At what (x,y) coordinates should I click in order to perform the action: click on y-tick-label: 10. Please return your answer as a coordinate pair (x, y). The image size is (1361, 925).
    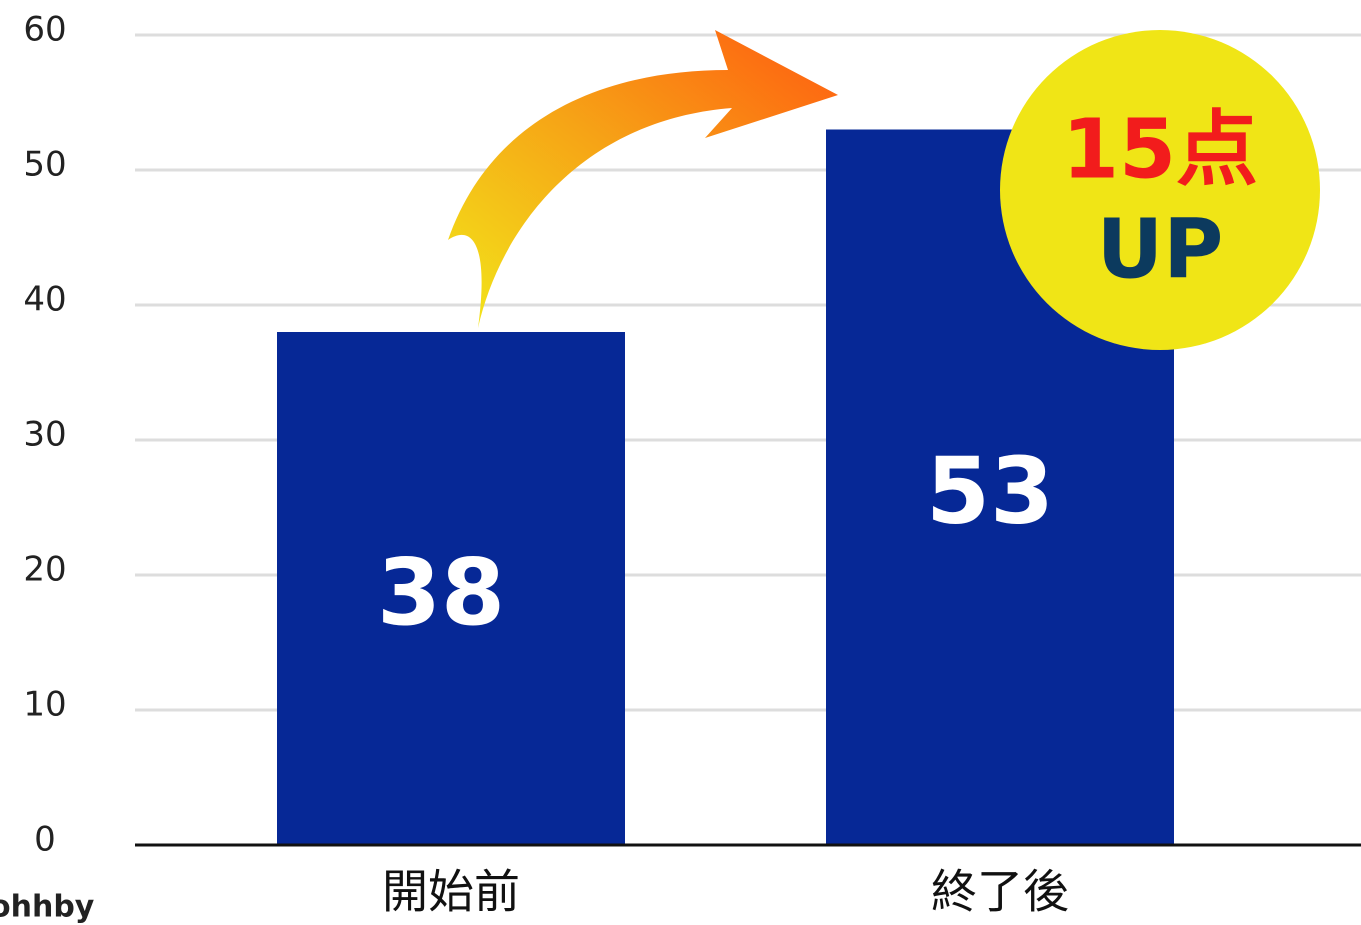
    Looking at the image, I should click on (44, 705).